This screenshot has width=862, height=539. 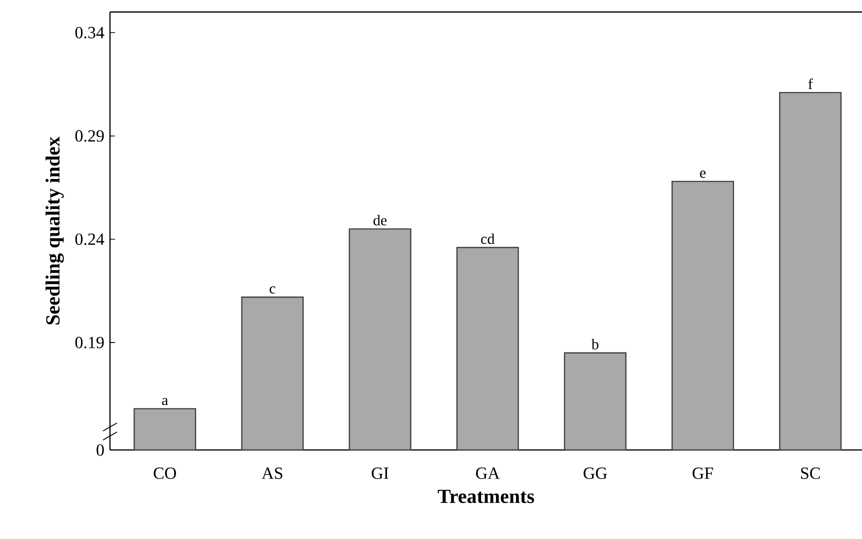 What do you see at coordinates (703, 174) in the screenshot?
I see `annotation: e` at bounding box center [703, 174].